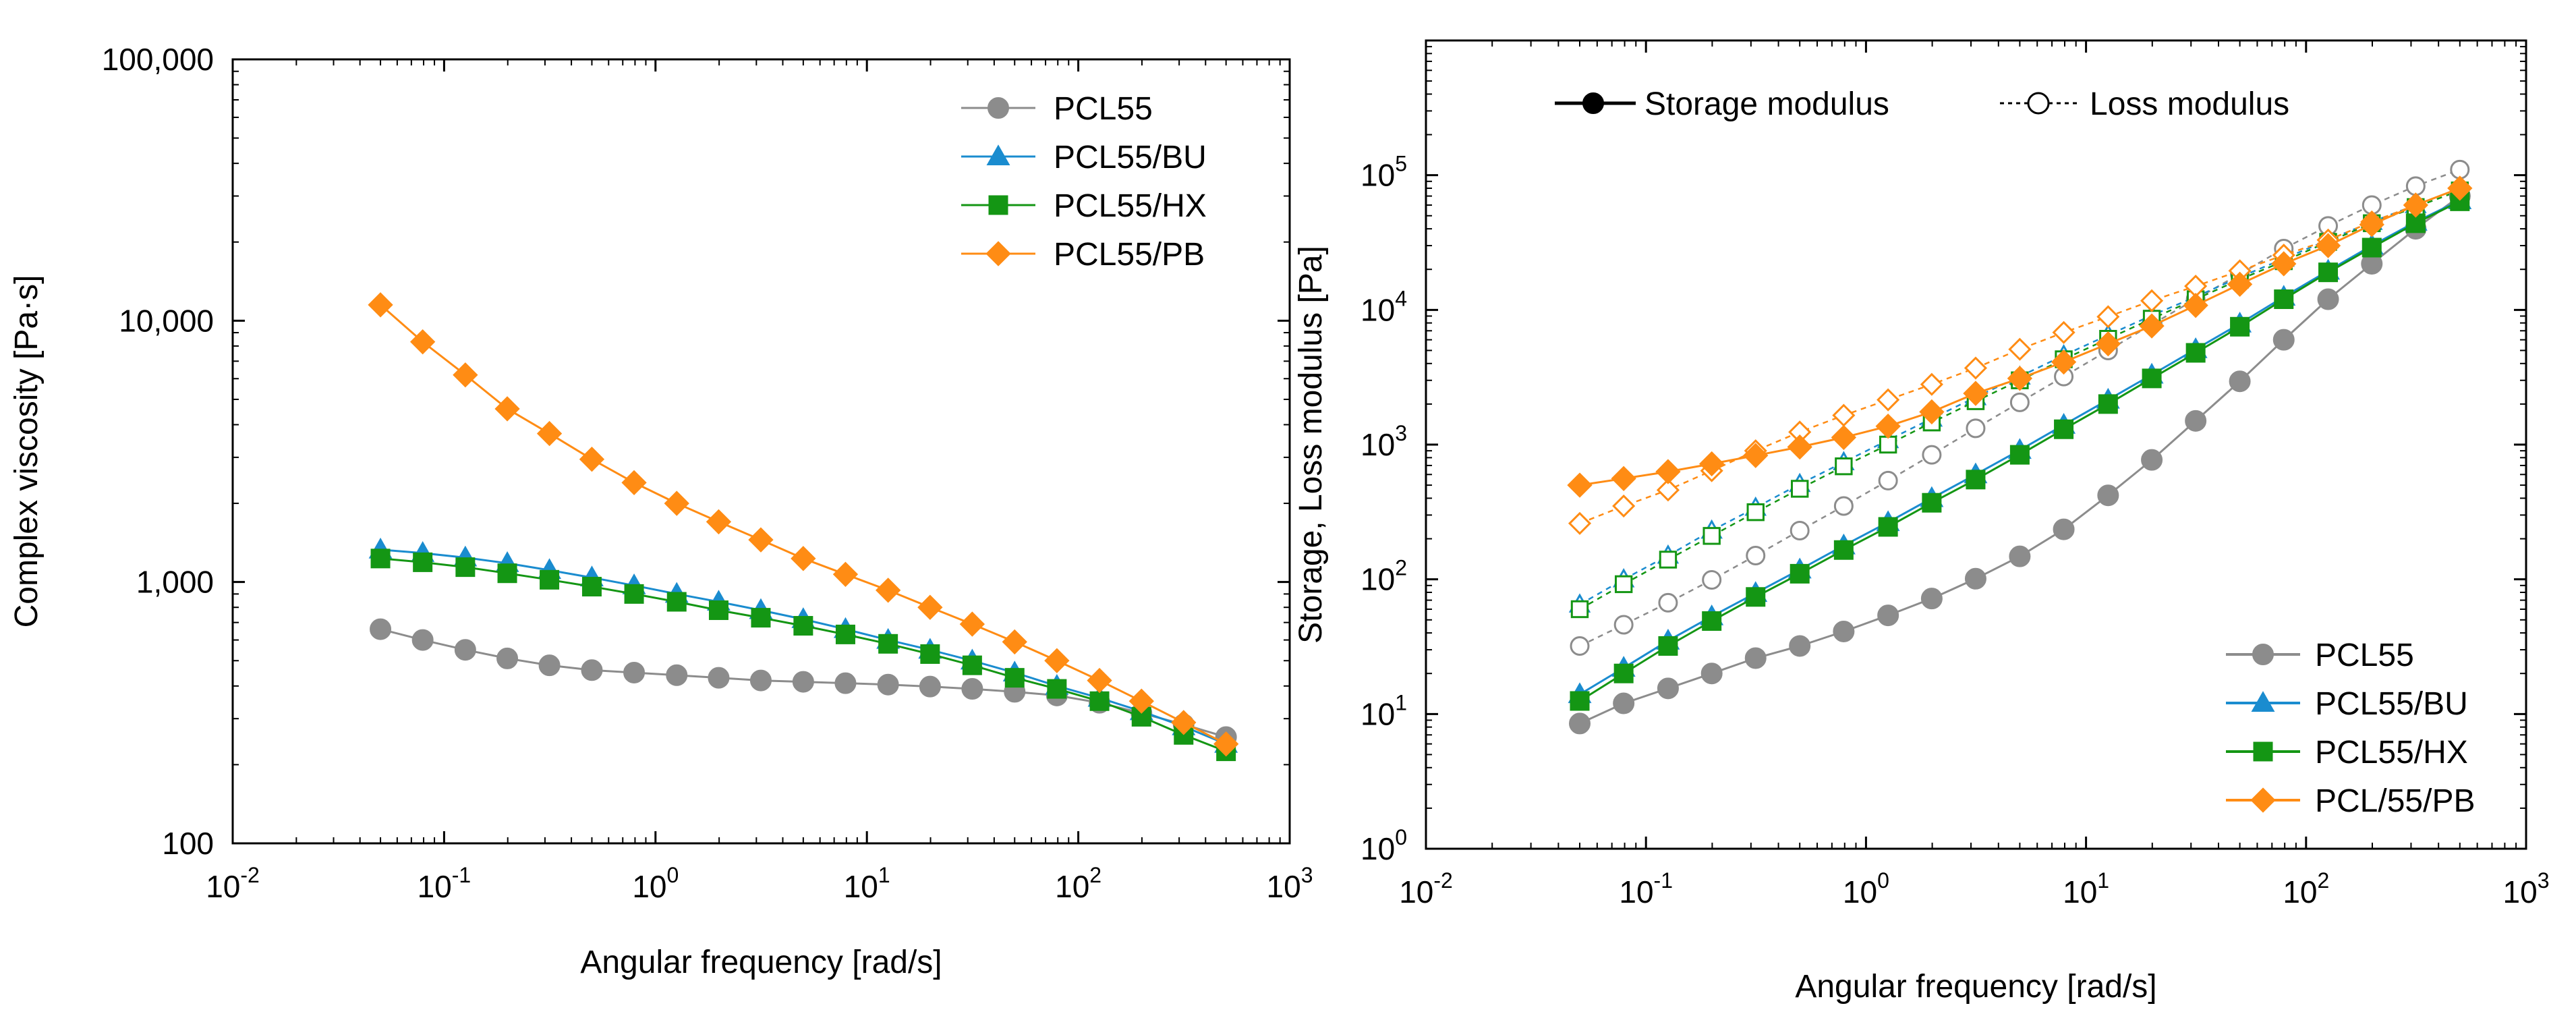  Describe the element at coordinates (188, 843) in the screenshot. I see `y-tick-label: 100` at that location.